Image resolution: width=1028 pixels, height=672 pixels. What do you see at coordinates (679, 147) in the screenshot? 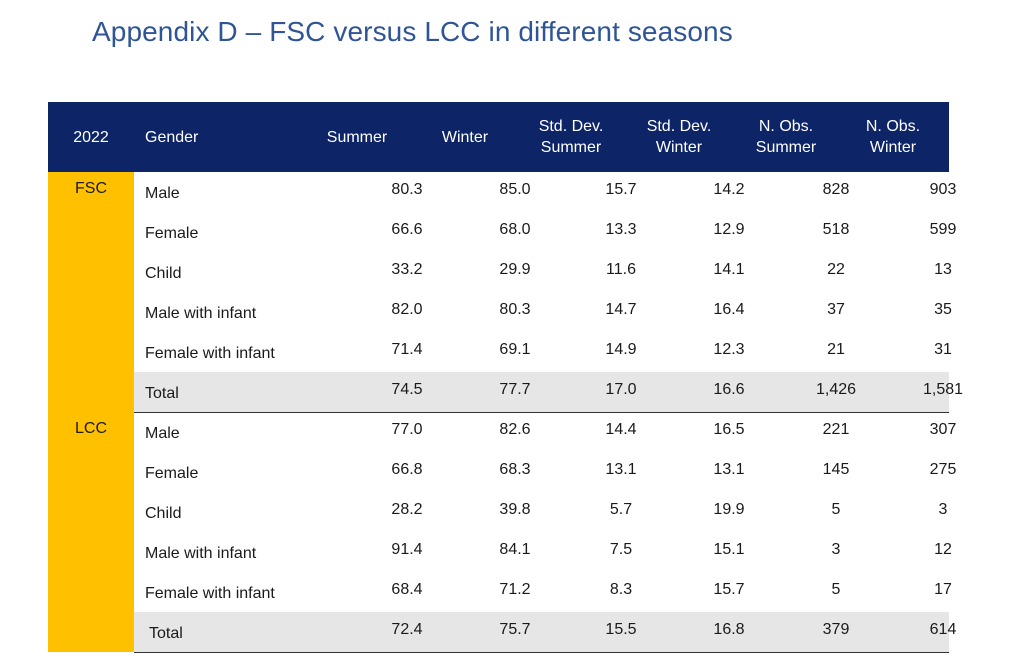
I see `header-sd-winter-line2: Winter` at bounding box center [679, 147].